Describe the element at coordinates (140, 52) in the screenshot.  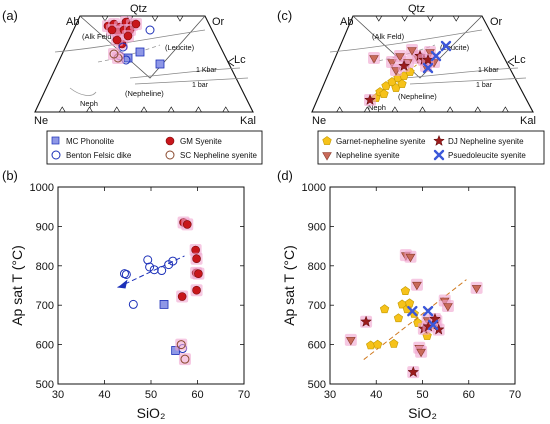
I see `ternary-a-mc-point-shape` at that location.